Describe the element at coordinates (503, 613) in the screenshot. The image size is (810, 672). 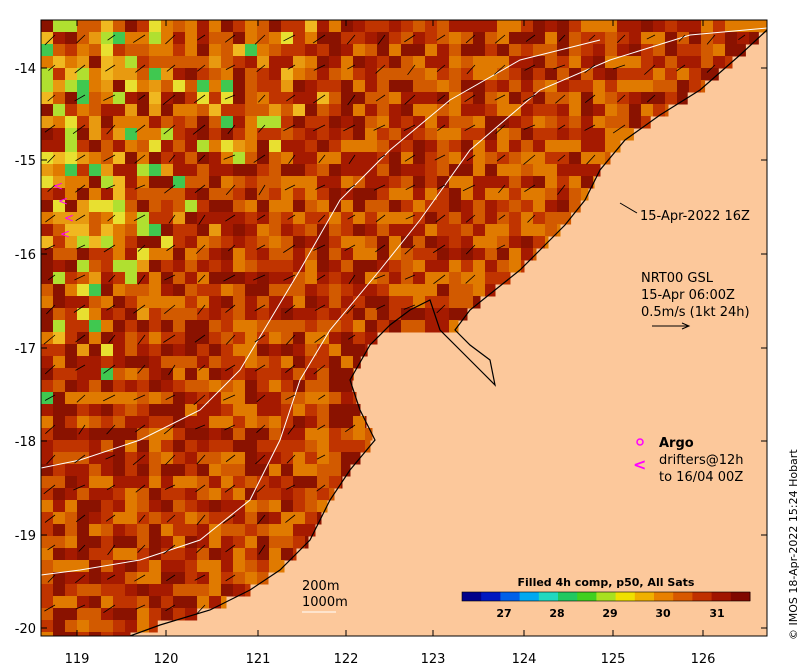
I see `colorbar-tick: 27` at that location.